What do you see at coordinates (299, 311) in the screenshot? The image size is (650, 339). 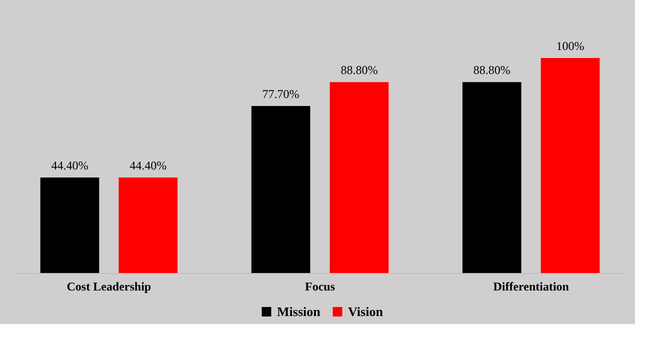 I see `legend-label: Mission` at bounding box center [299, 311].